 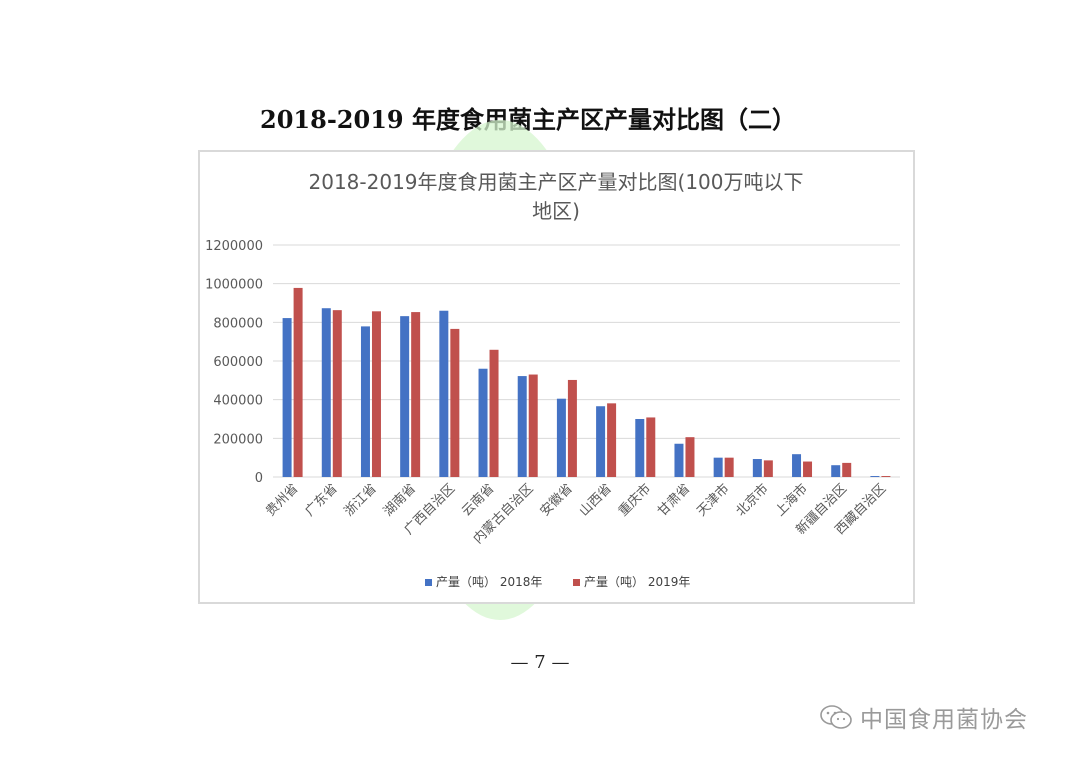 What do you see at coordinates (576, 582) in the screenshot?
I see `legend-swatch-2019` at bounding box center [576, 582].